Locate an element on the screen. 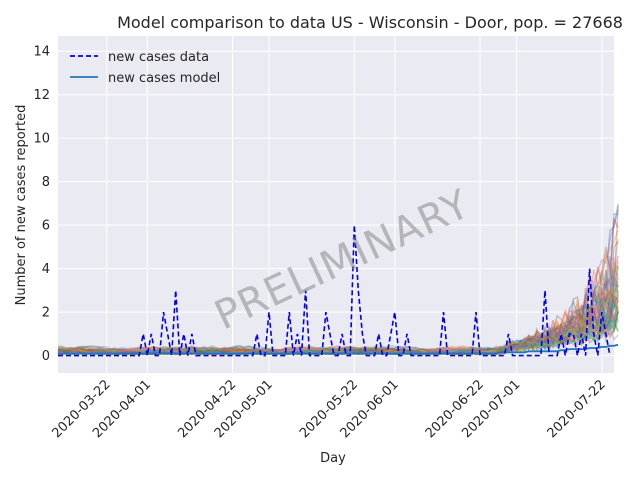 The height and width of the screenshot is (480, 640). x-axis-label: Day is located at coordinates (333, 458).